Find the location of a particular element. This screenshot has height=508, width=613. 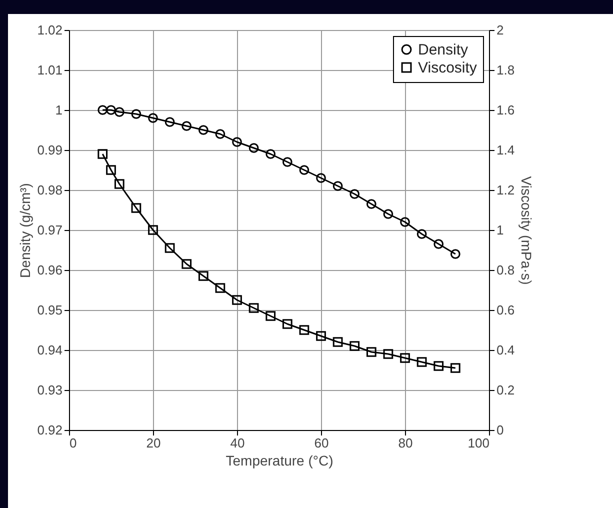

y-tick-label: 1.01 is located at coordinates (49, 70).